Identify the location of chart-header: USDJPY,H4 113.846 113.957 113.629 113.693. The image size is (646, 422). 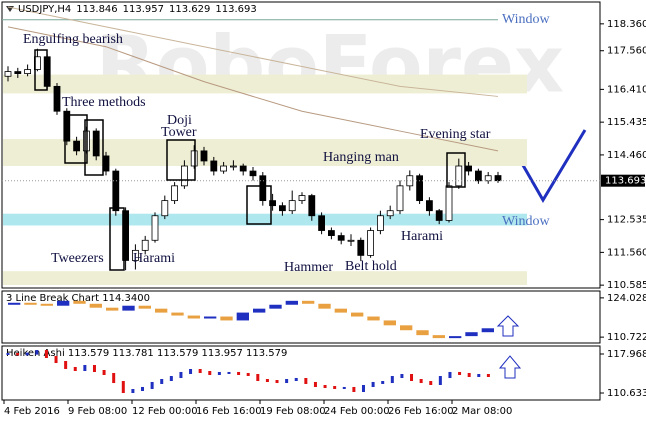
(137, 9).